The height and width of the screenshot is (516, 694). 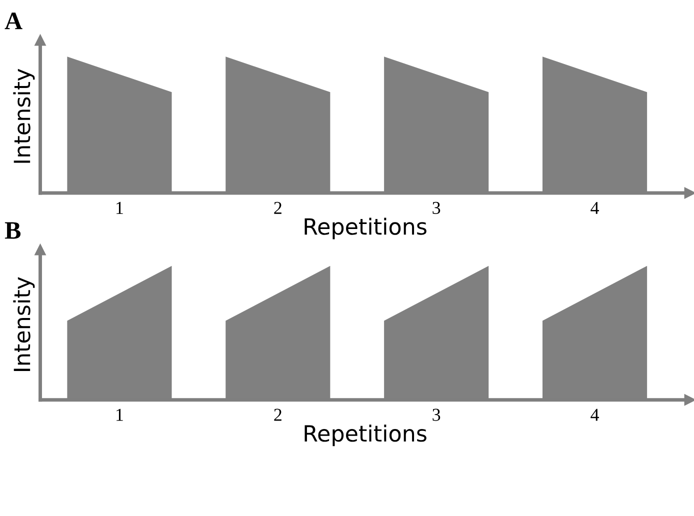 I want to click on chart-title: B, so click(x=12, y=230).